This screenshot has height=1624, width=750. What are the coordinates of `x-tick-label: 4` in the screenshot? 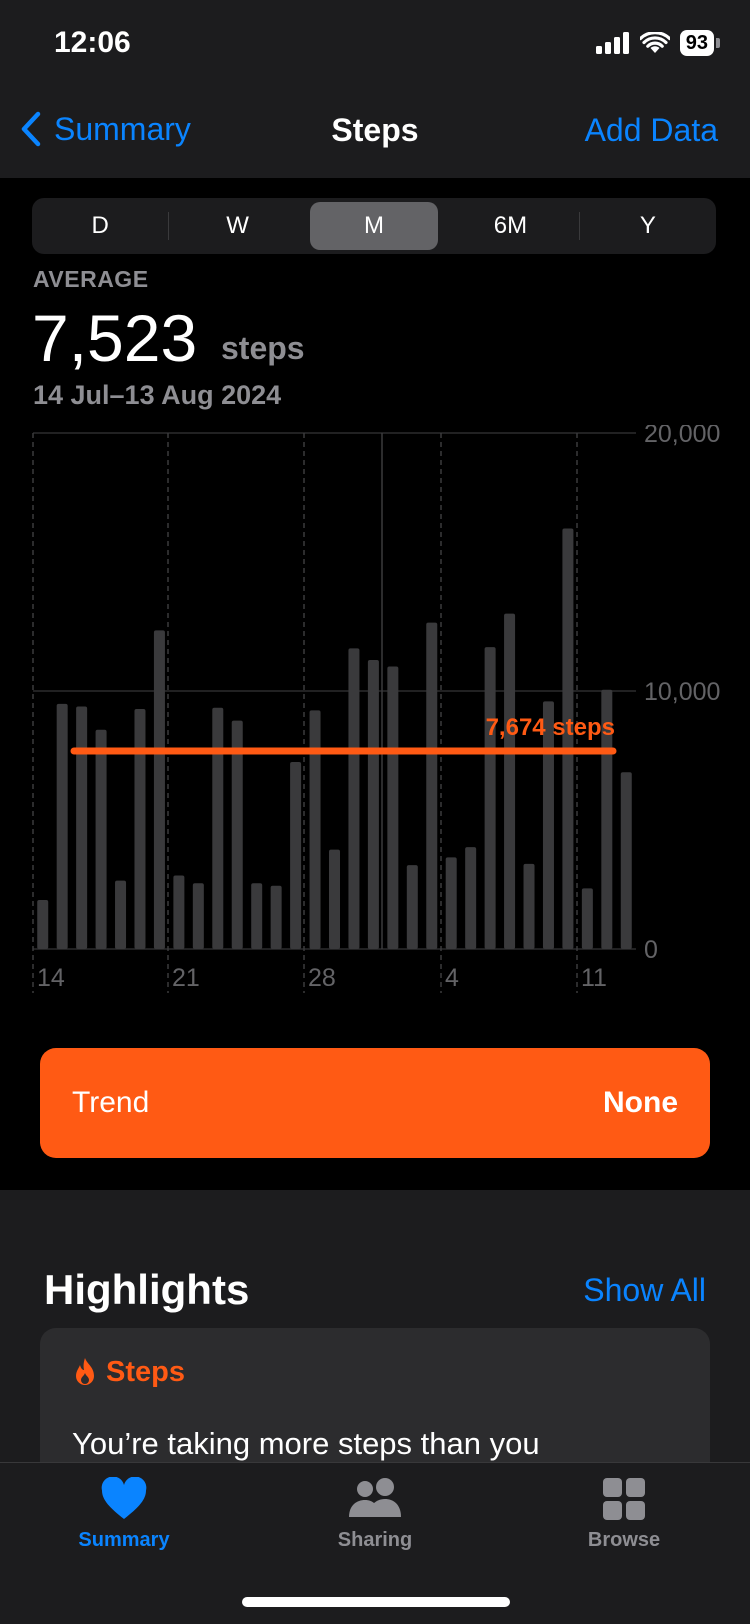 It's located at (452, 978).